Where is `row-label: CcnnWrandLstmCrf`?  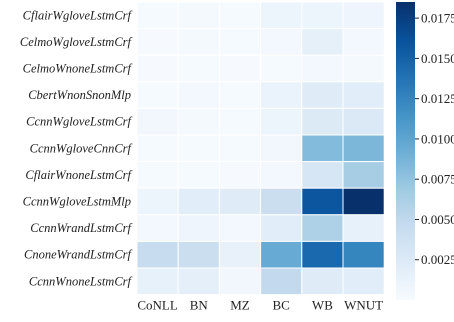 row-label: CcnnWrandLstmCrf is located at coordinates (81, 228).